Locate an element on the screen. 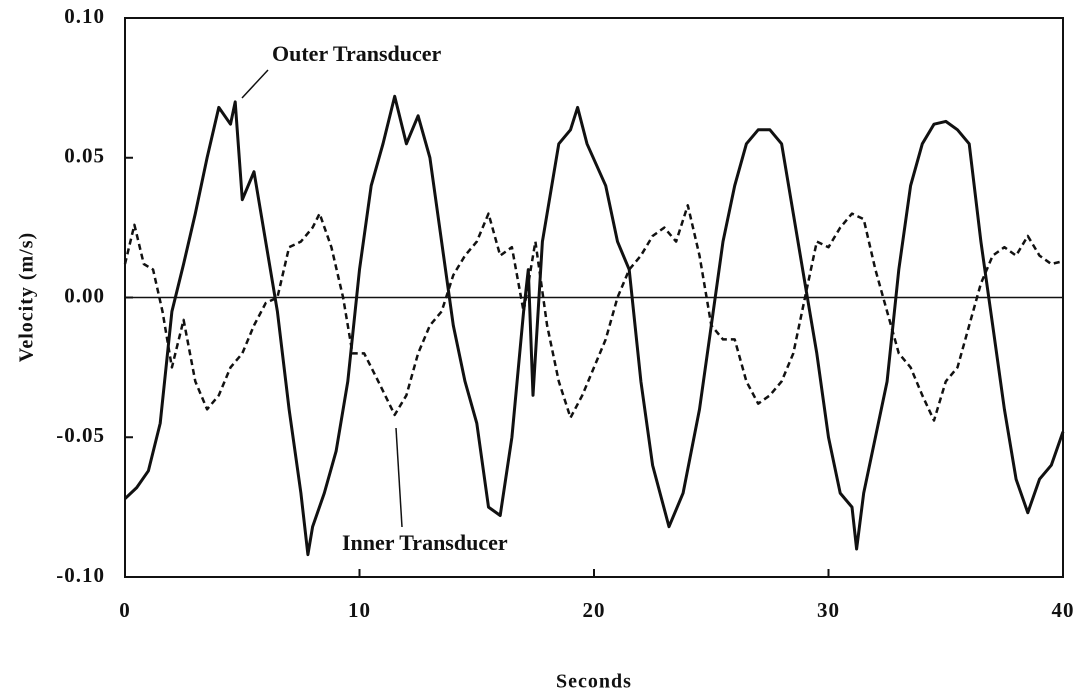 The height and width of the screenshot is (695, 1082). y-axis-label: Velocity (m/s) is located at coordinates (27, 297).